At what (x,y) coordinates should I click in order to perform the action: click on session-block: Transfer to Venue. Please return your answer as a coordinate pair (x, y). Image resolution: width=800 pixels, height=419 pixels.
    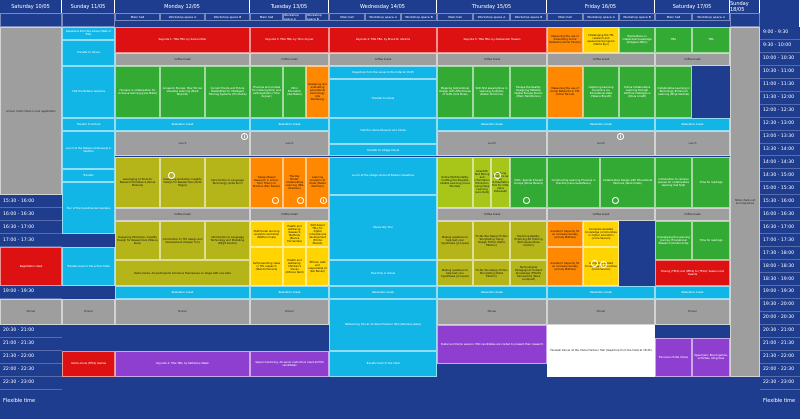
    Looking at the image, I should click on (88, 52).